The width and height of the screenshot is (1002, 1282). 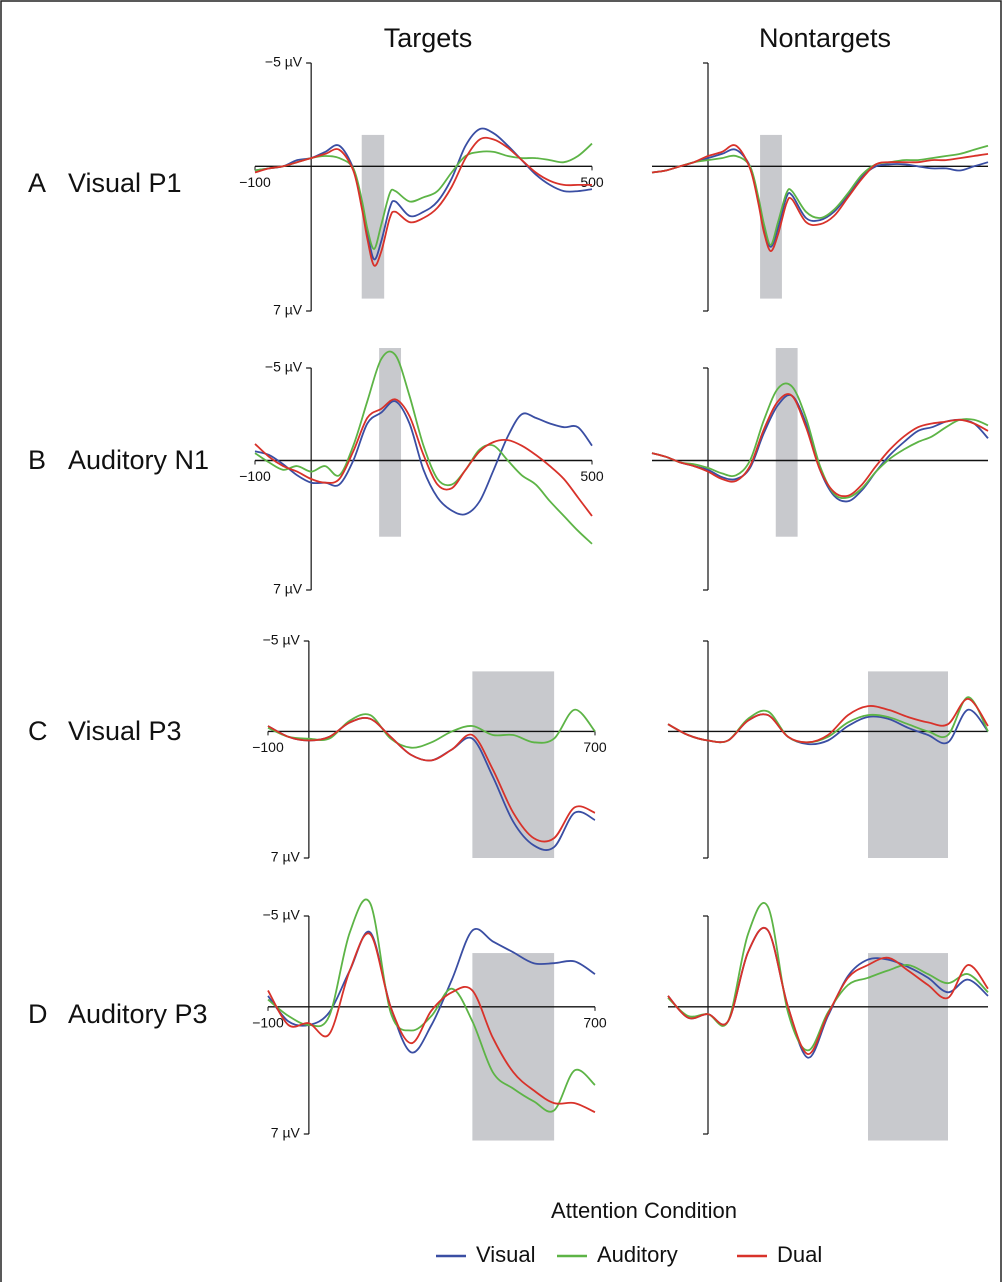 What do you see at coordinates (799, 1254) in the screenshot?
I see `legend-label: Dual` at bounding box center [799, 1254].